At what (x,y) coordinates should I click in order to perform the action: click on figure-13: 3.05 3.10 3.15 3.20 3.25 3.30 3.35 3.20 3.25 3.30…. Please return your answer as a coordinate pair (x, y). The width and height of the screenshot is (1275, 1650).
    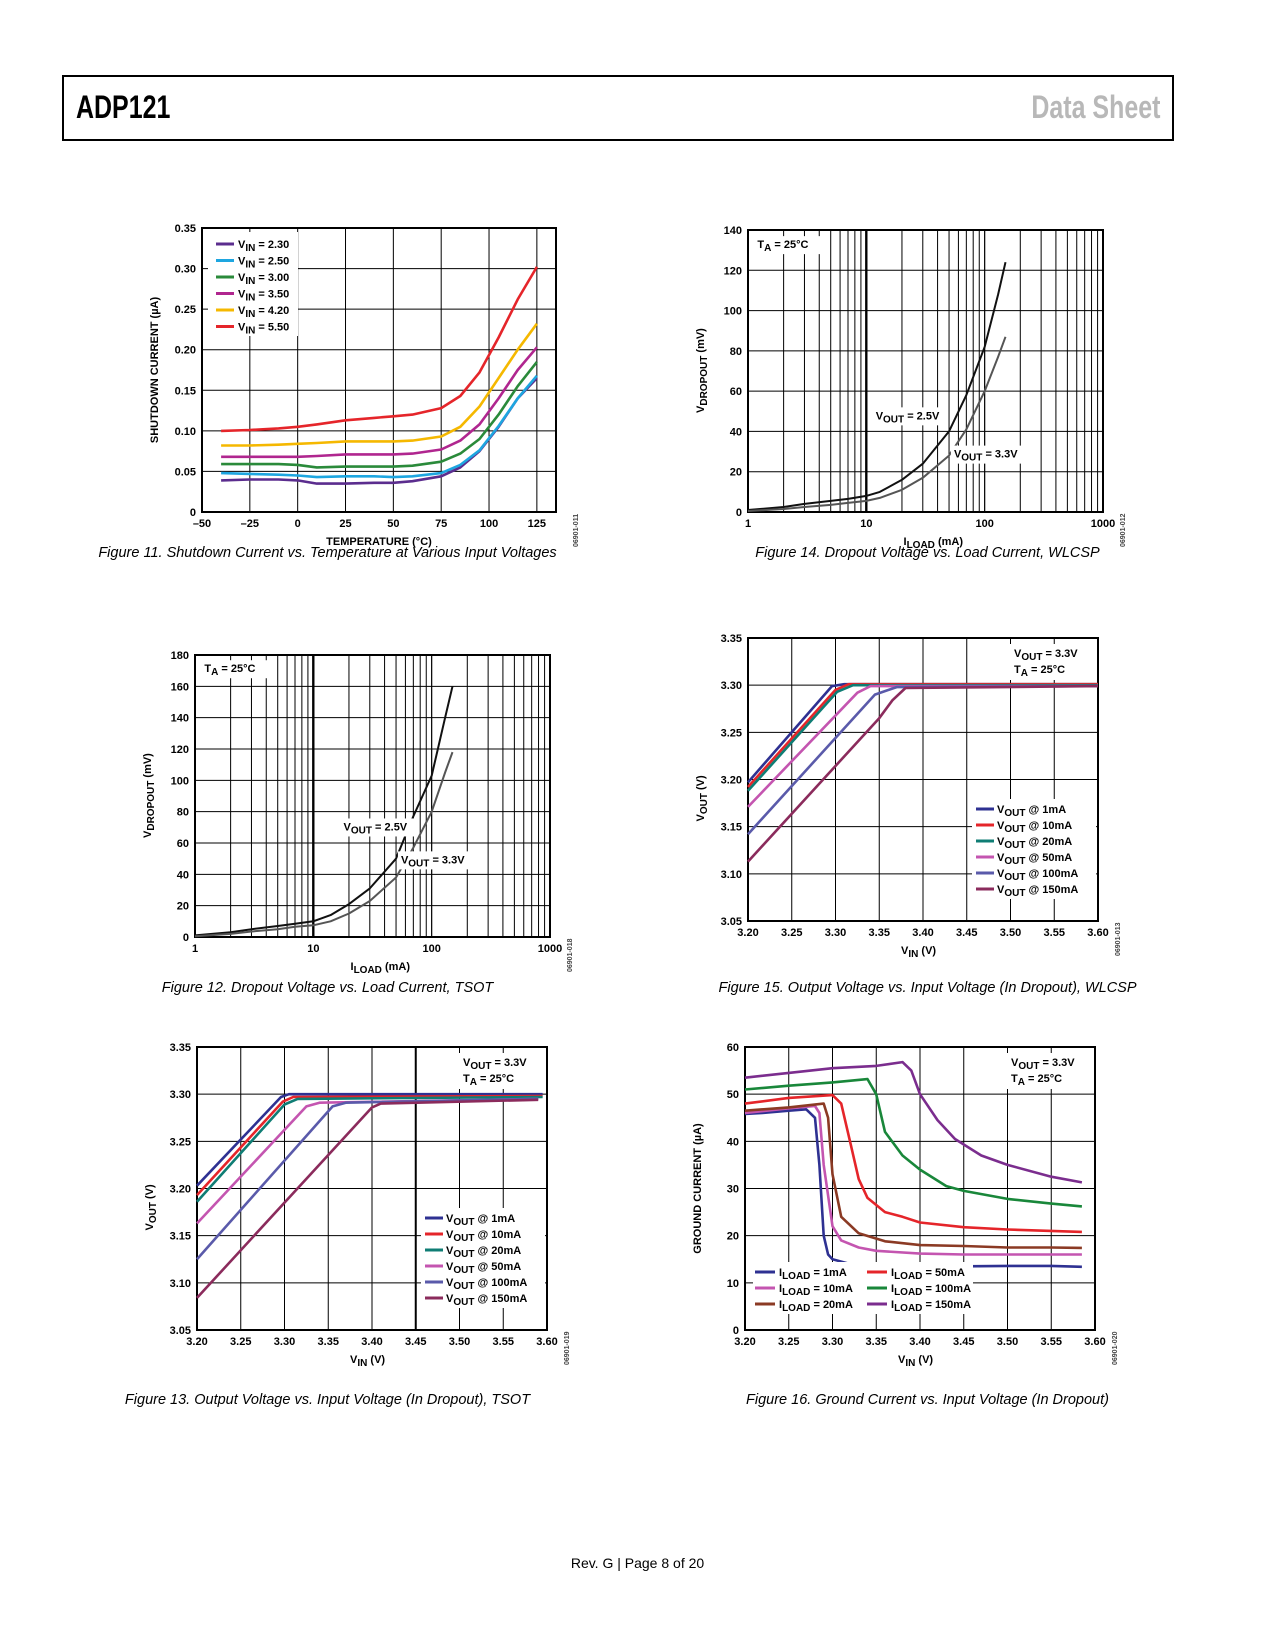
    Looking at the image, I should click on (350, 1215).